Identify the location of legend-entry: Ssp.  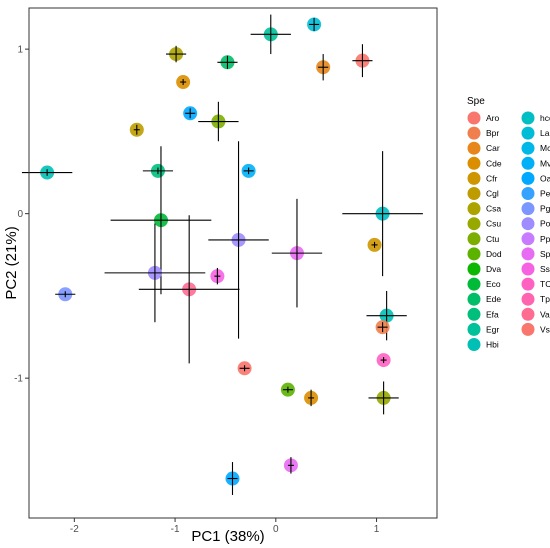
(535, 269).